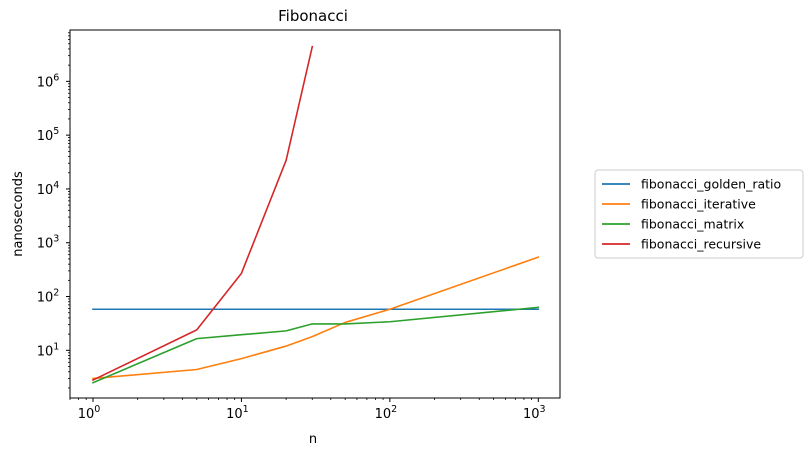 The height and width of the screenshot is (457, 811). I want to click on y-tick-label: 10⁶, so click(48, 81).